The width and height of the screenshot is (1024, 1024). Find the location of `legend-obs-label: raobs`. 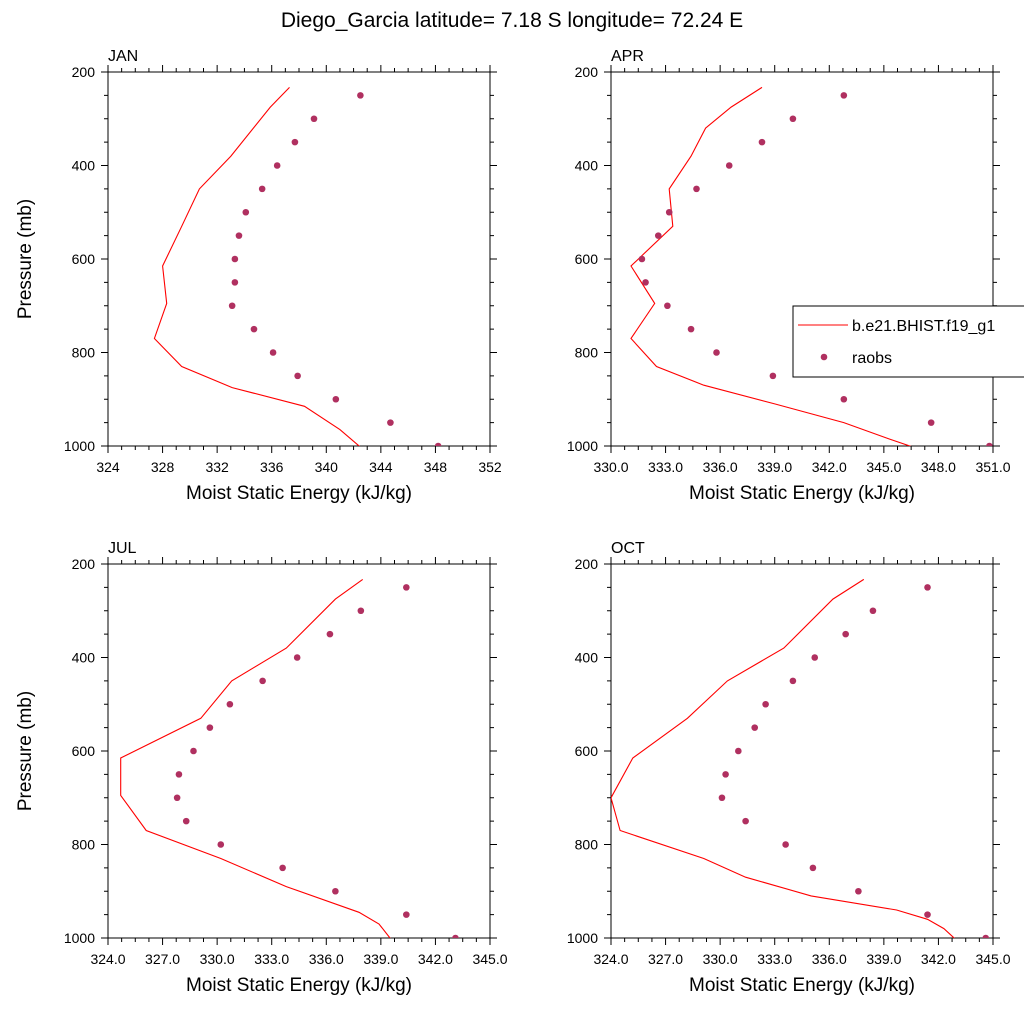

legend-obs-label: raobs is located at coordinates (872, 358).